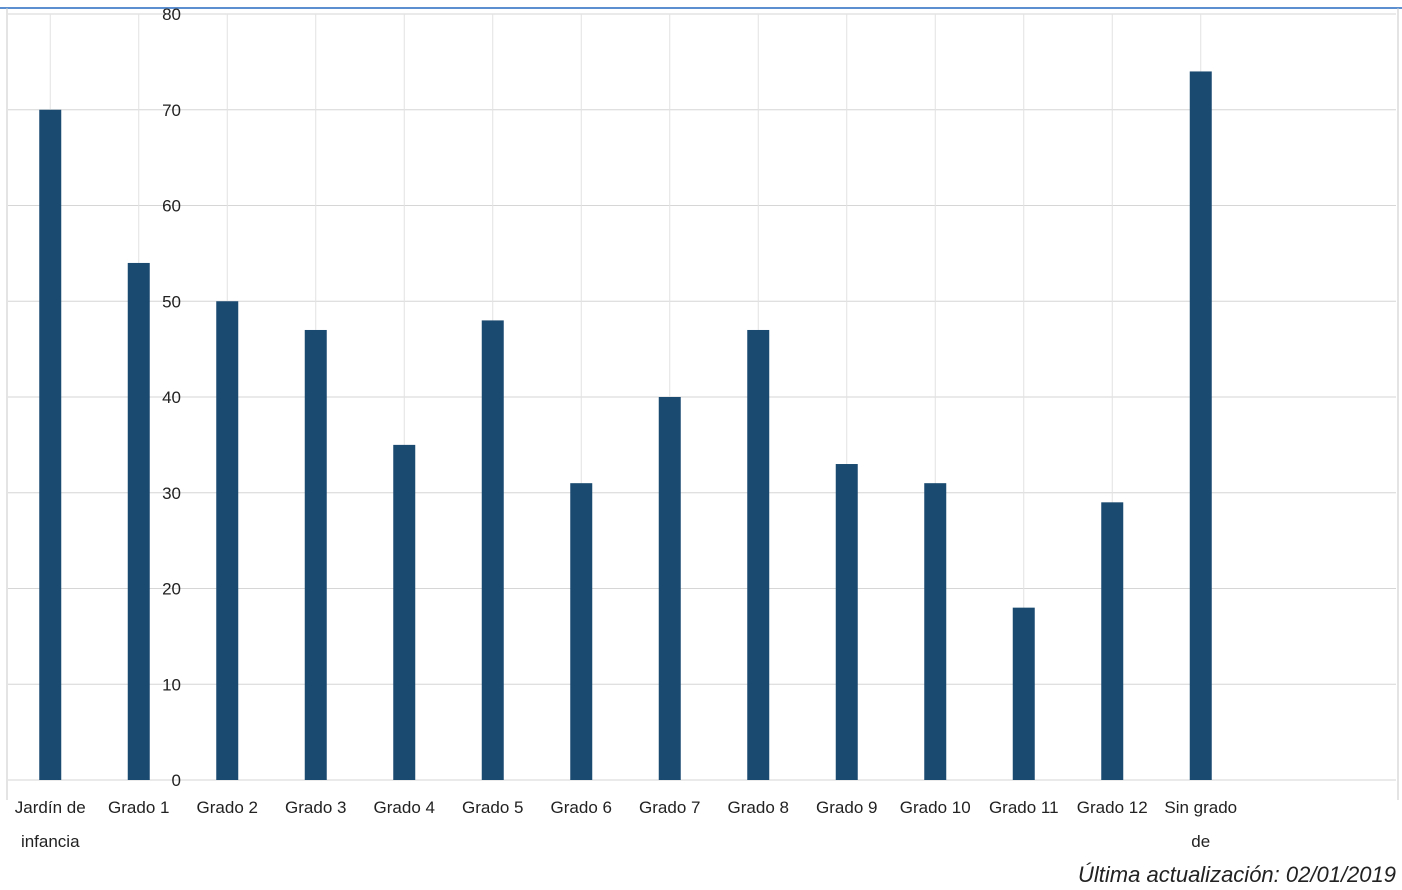 The width and height of the screenshot is (1402, 890). I want to click on x-tick-label-11: Grado 11, so click(1024, 807).